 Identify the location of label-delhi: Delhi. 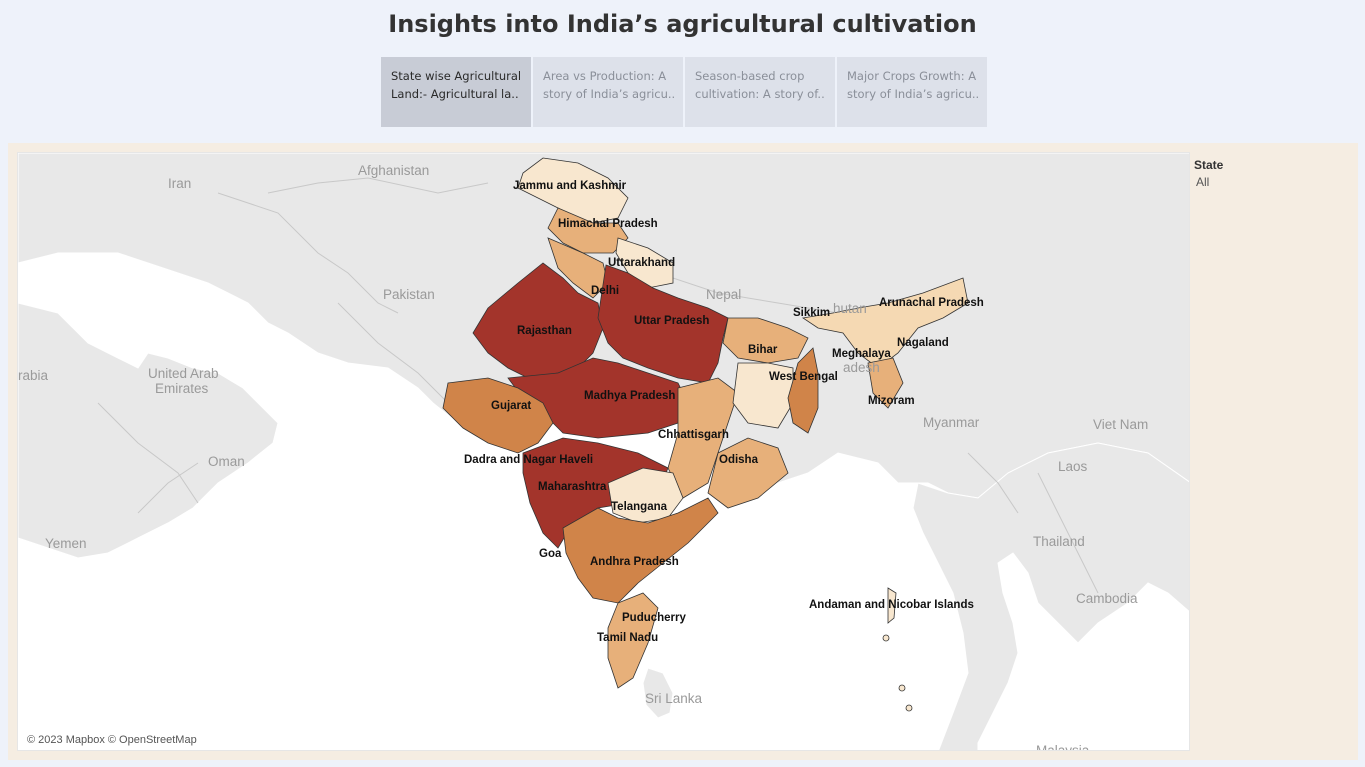
(605, 291).